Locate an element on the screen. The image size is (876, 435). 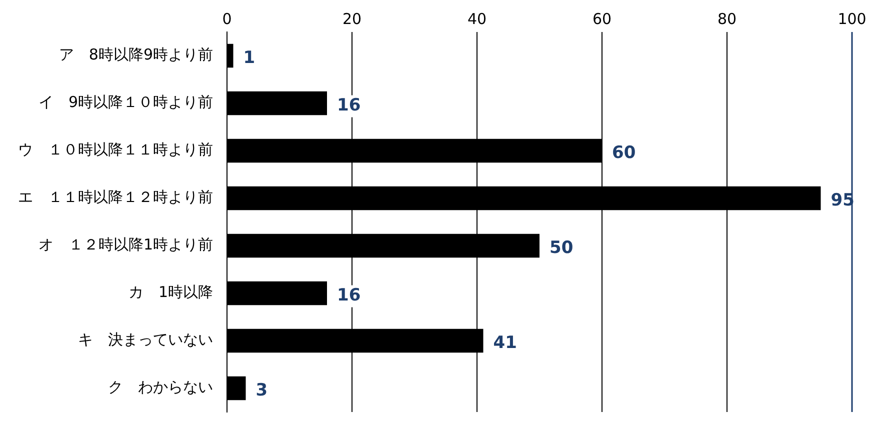
y-tick-label: オ １２時以降1時より前 is located at coordinates (125, 245).